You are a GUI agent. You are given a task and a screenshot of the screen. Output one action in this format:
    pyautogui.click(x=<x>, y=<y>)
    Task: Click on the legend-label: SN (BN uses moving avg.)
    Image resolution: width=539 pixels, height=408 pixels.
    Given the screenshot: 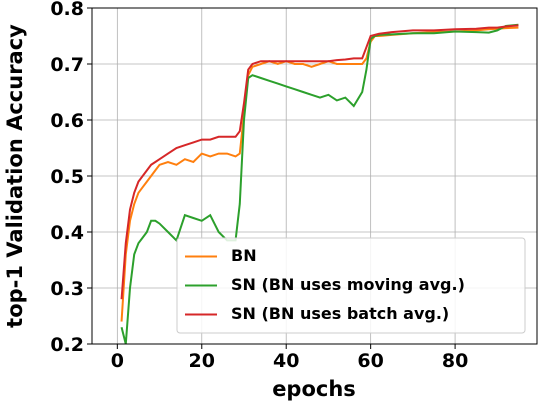 What is the action you would take?
    pyautogui.click(x=348, y=284)
    